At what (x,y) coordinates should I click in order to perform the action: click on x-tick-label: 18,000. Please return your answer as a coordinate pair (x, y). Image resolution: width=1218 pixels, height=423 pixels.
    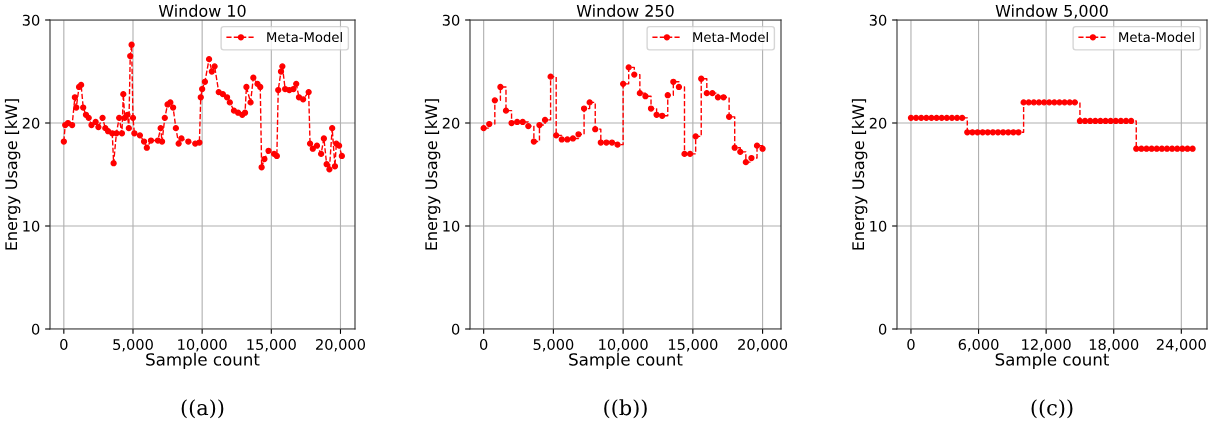
    Looking at the image, I should click on (1114, 345).